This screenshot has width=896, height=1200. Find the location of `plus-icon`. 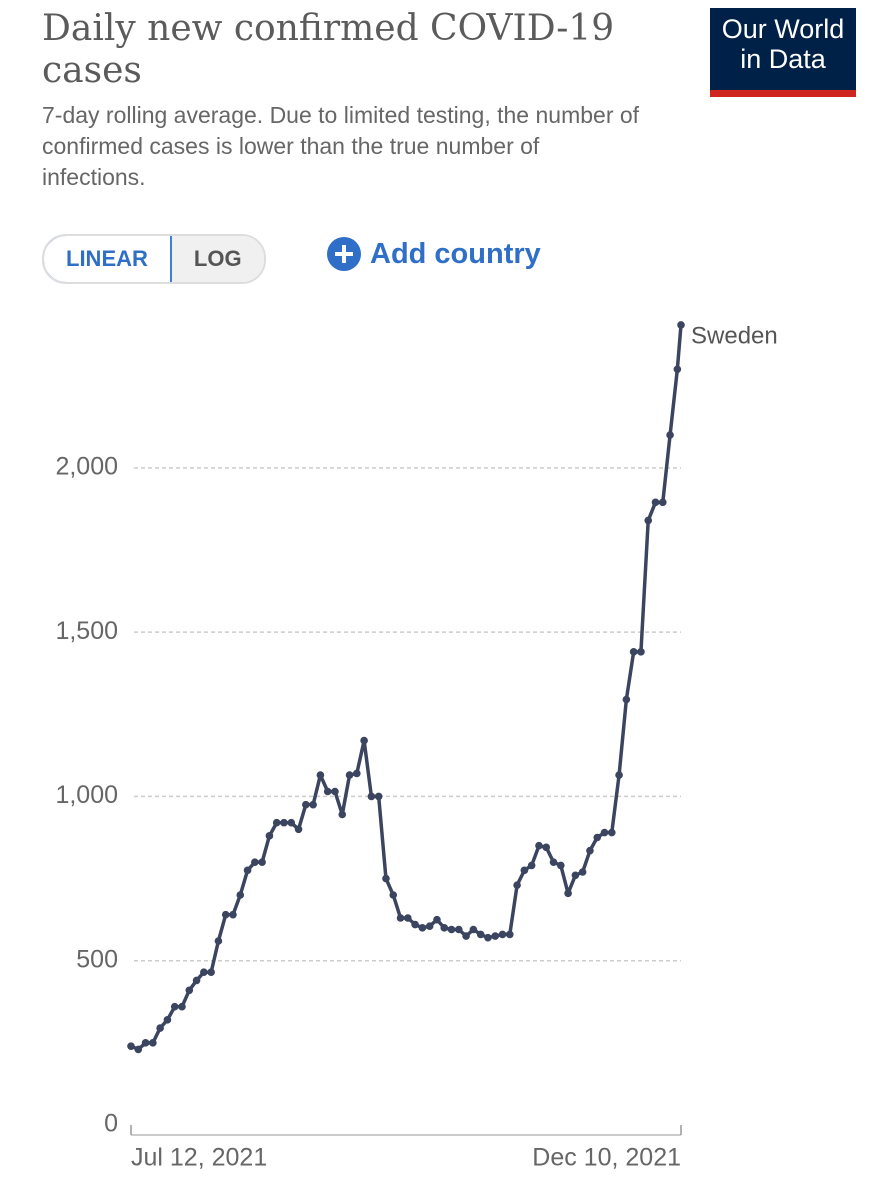

plus-icon is located at coordinates (344, 254).